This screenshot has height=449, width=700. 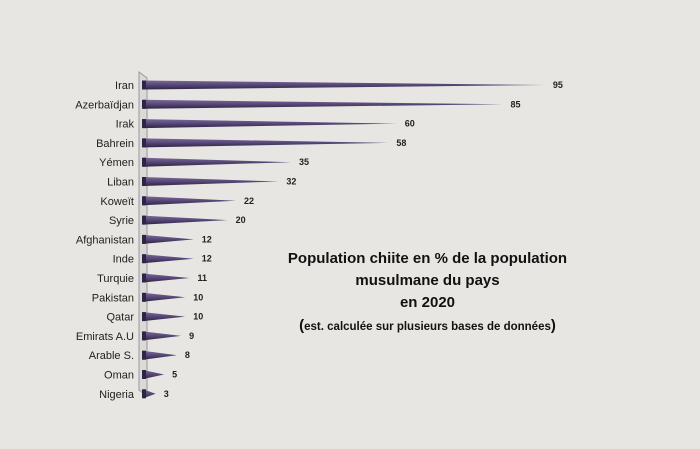 What do you see at coordinates (291, 182) in the screenshot?
I see `value-label-5: 32` at bounding box center [291, 182].